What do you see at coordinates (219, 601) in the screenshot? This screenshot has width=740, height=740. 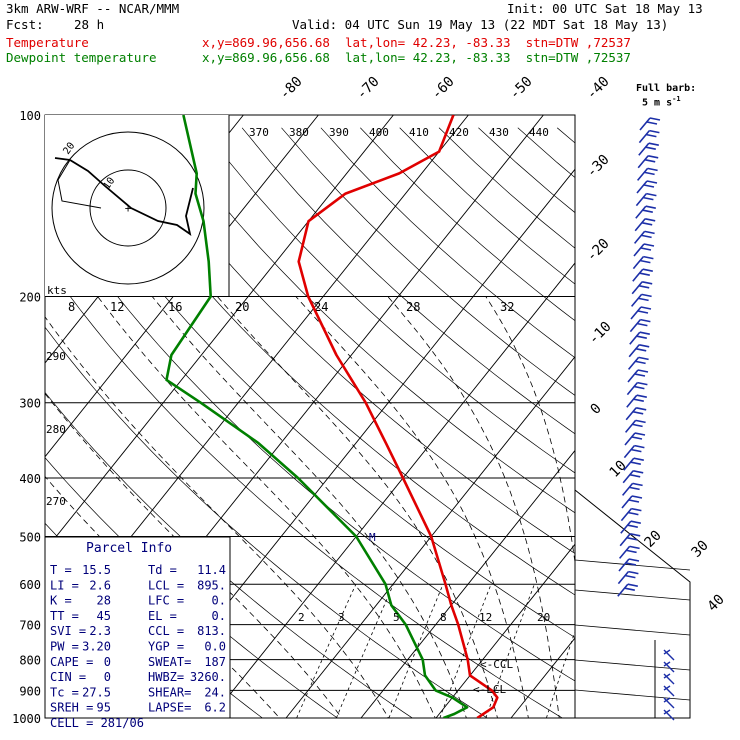 I see `parcel-field-value: 0.` at bounding box center [219, 601].